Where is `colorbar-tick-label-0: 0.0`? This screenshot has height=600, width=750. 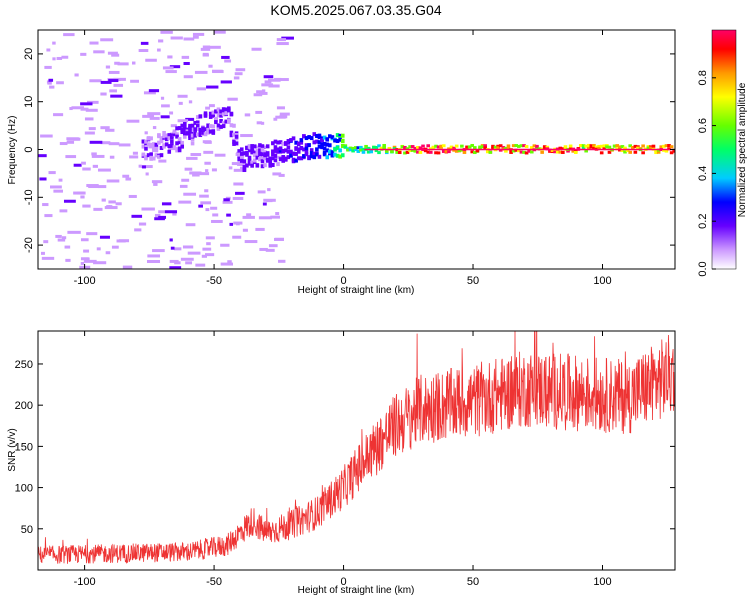 colorbar-tick-label-0: 0.0 is located at coordinates (703, 268).